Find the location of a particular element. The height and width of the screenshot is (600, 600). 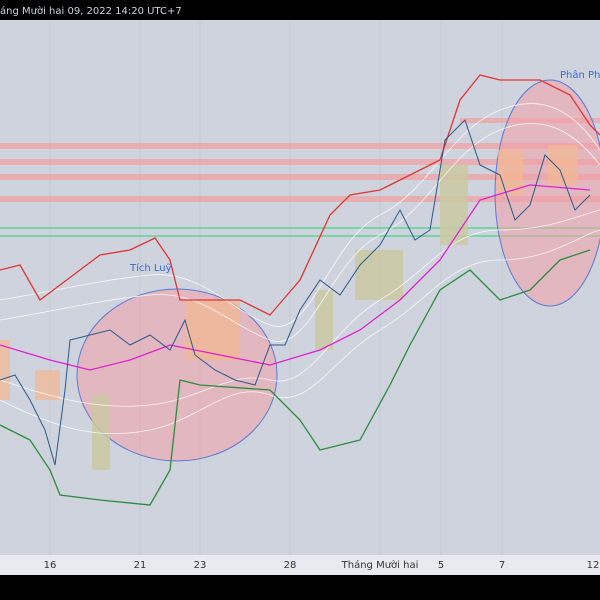

top-bar is located at coordinates (300, 10).